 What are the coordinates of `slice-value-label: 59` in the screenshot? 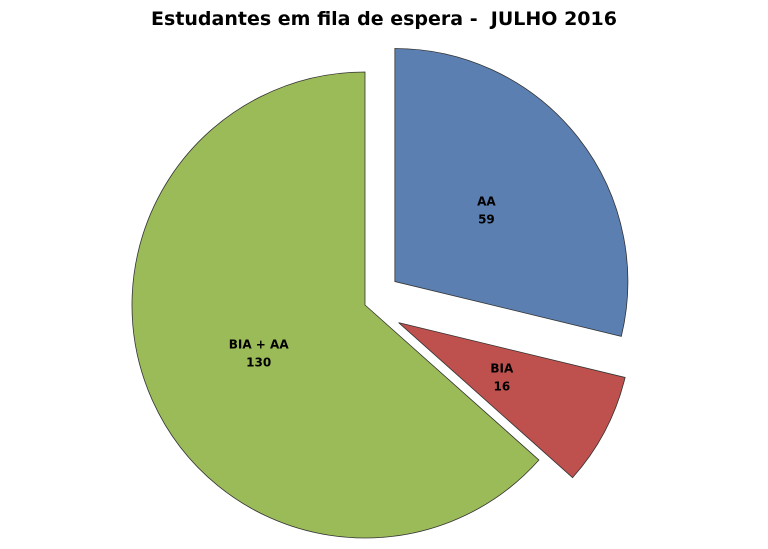 It's located at (486, 219).